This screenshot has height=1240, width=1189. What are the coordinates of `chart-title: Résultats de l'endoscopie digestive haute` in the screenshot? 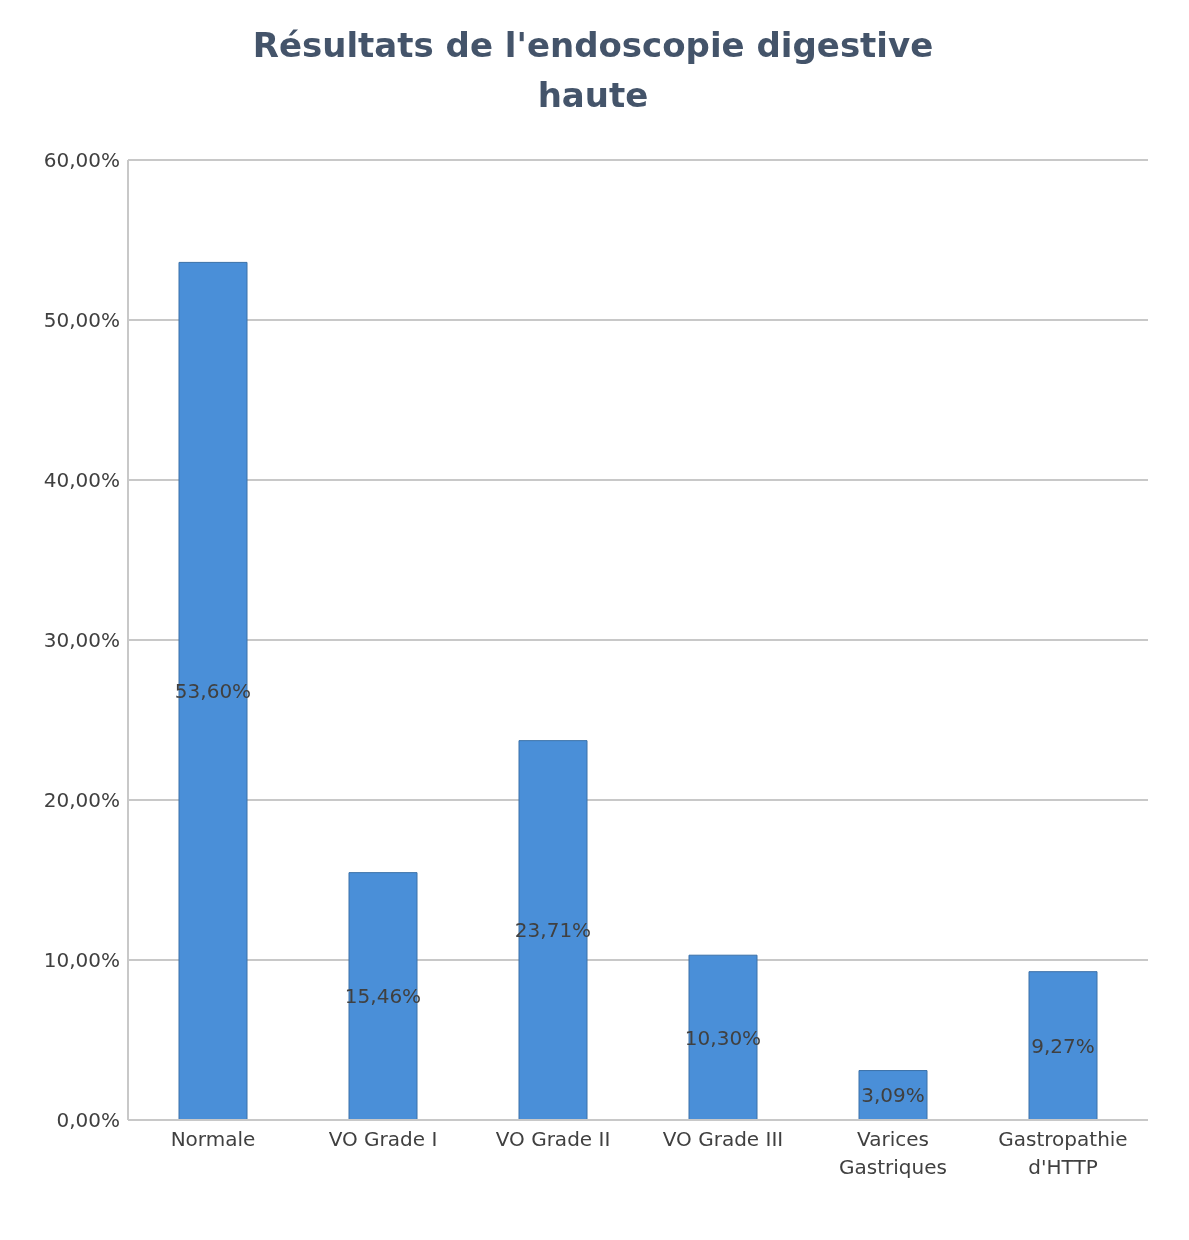 It's located at (593, 70).